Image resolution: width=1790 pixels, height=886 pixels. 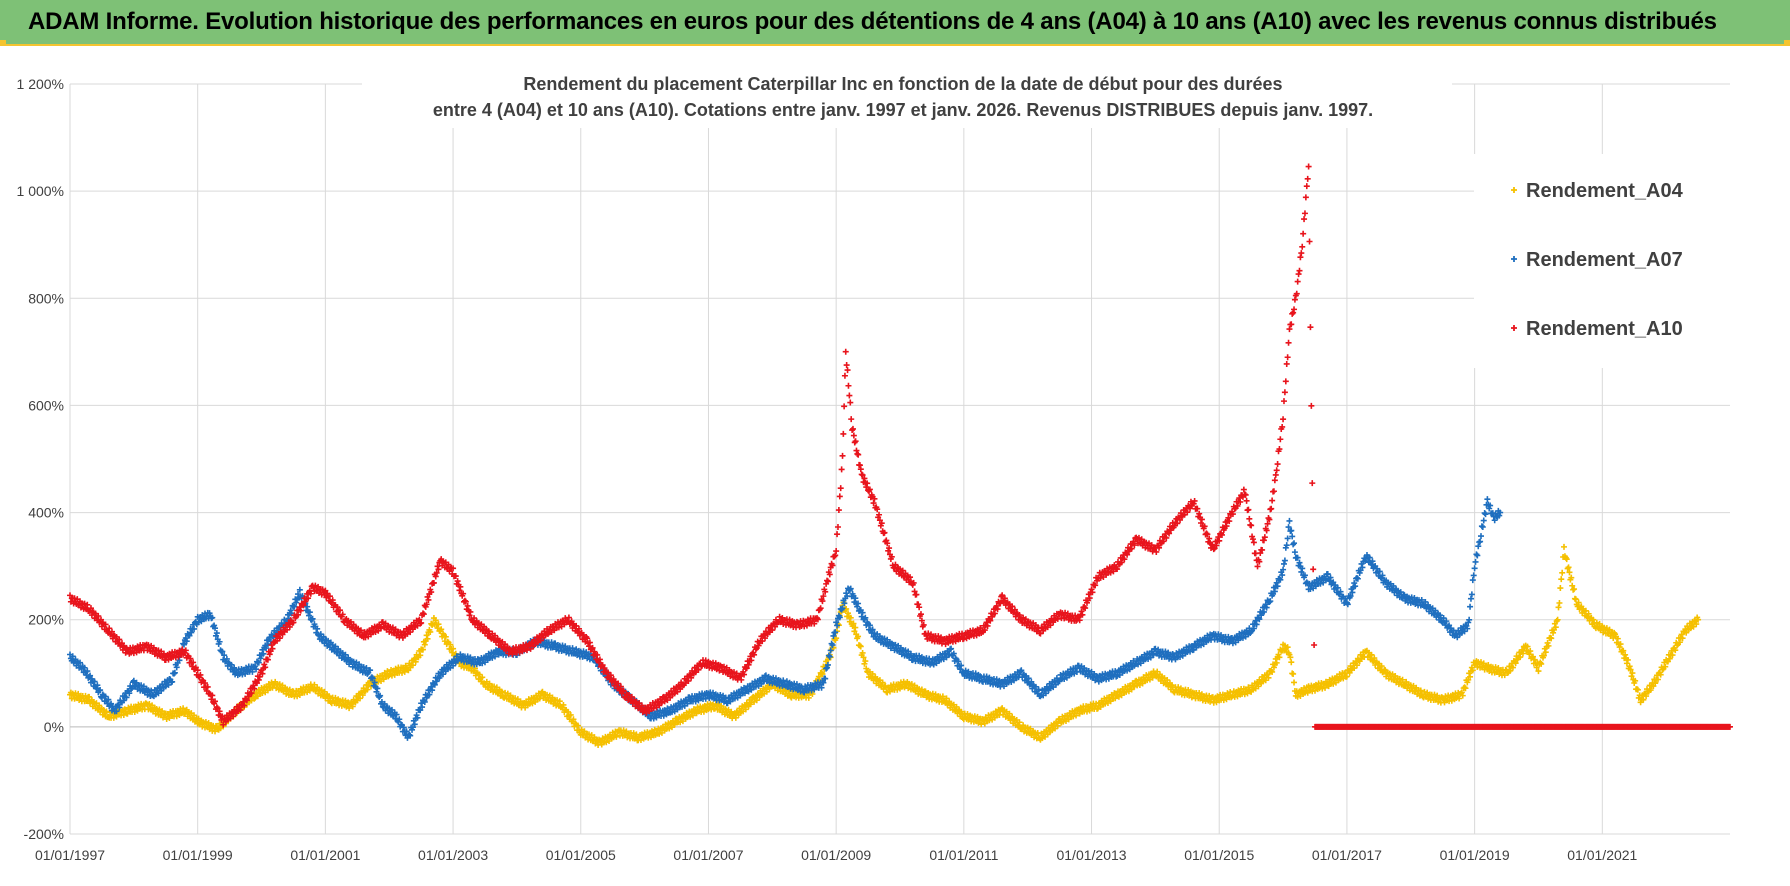 What do you see at coordinates (40, 84) in the screenshot?
I see `y-tick-label: 1 200%` at bounding box center [40, 84].